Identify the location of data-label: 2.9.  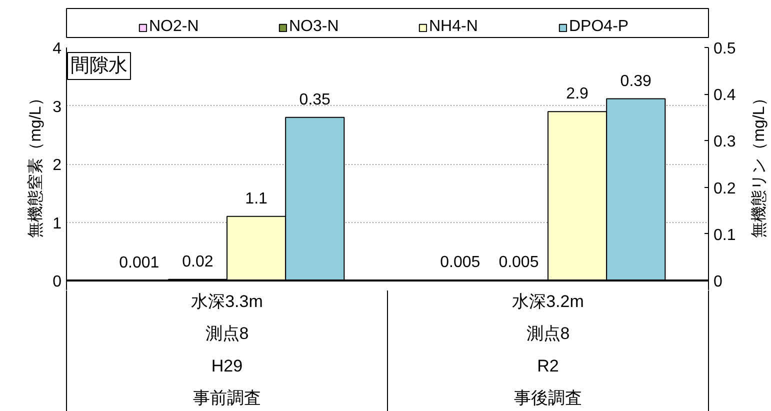
(577, 94).